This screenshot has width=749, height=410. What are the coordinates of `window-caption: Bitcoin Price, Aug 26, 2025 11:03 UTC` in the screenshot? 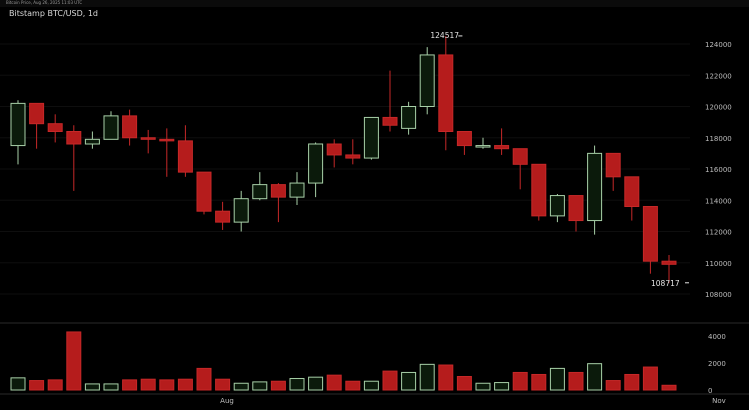 It's located at (44, 2).